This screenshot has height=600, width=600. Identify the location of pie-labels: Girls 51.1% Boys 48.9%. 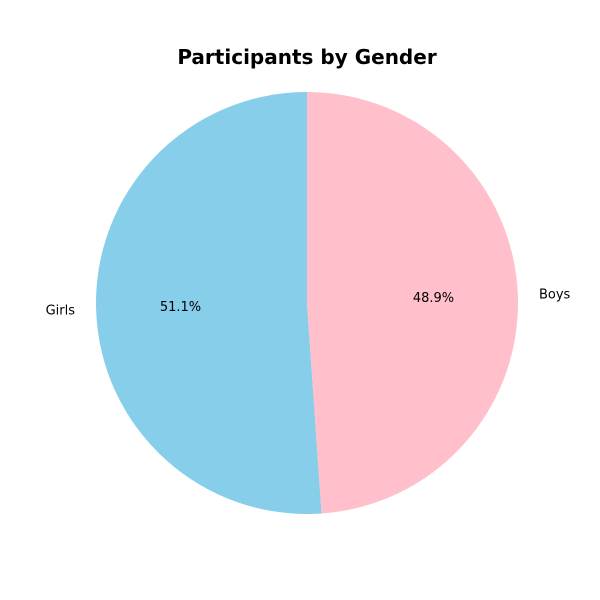
(308, 302).